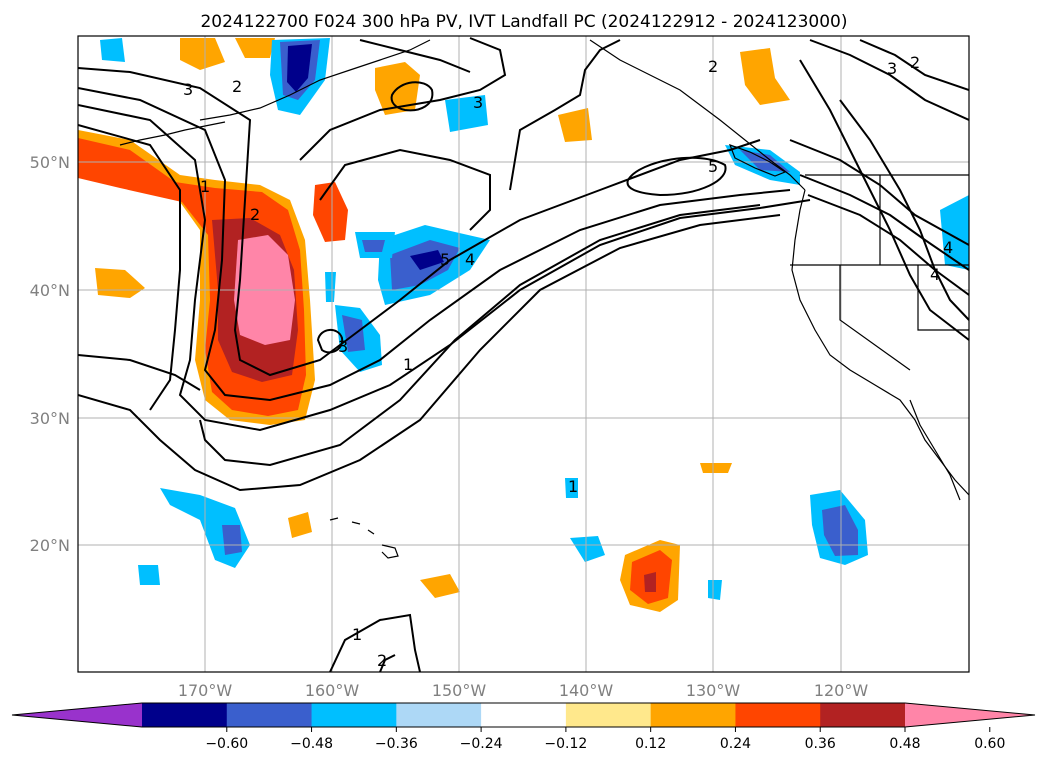  Describe the element at coordinates (50, 290) in the screenshot. I see `lat-tick-40n: 40°N` at that location.